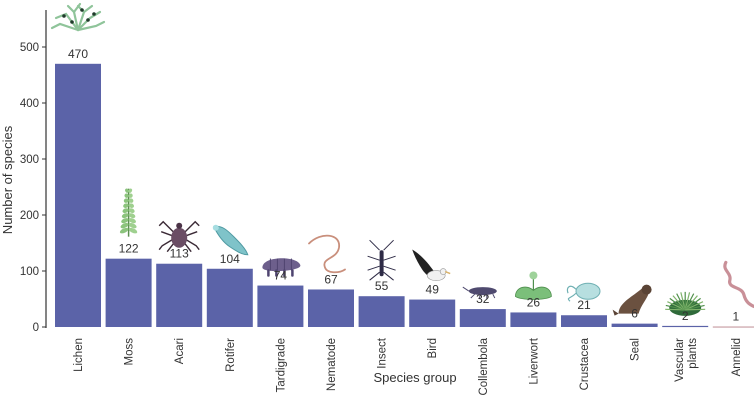 The width and height of the screenshot is (754, 415). I want to click on bar-vascular-plants, so click(685, 326).